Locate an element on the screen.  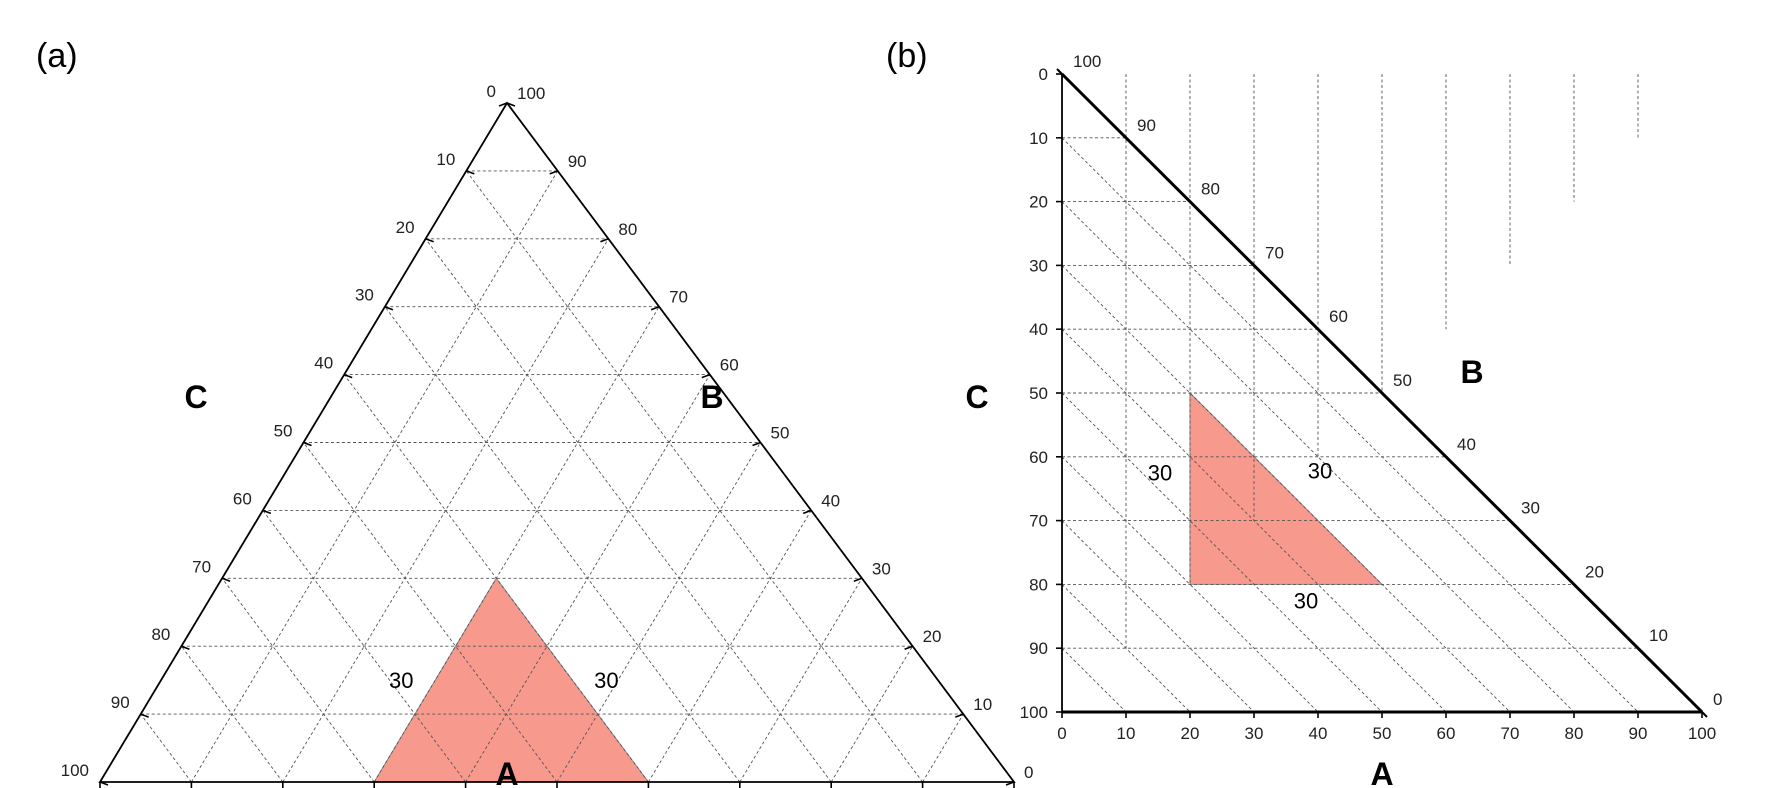
axis-label-b-B: B is located at coordinates (1471, 372).